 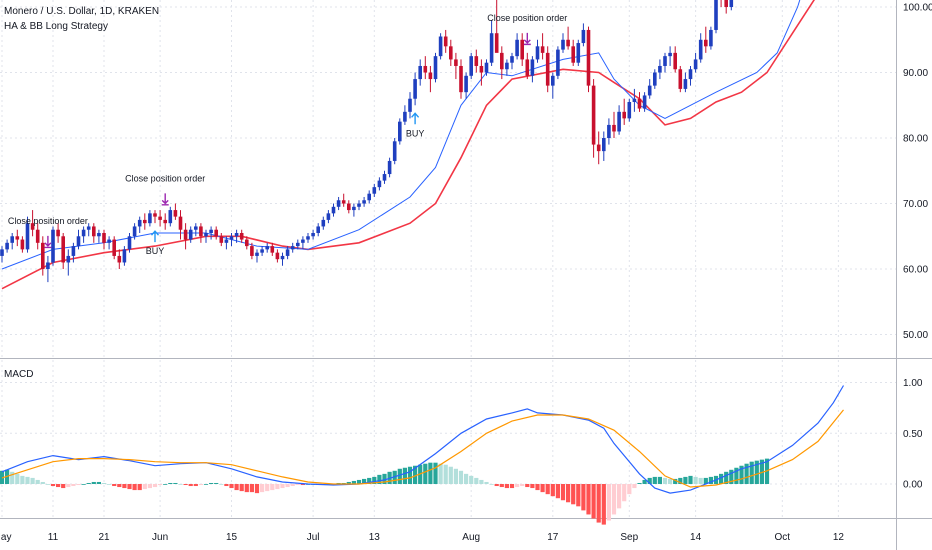 I want to click on y-tick-label: 90.00, so click(x=915, y=73).